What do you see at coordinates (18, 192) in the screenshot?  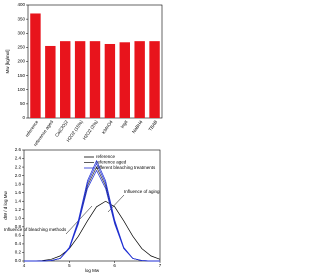 I see `y-tick-label: 1.6` at bounding box center [18, 192].